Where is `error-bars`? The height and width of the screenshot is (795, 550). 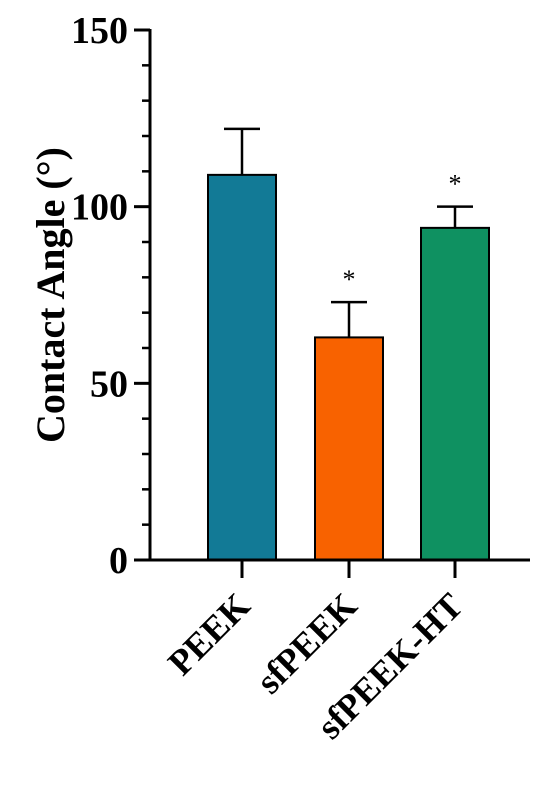 error-bars is located at coordinates (348, 232).